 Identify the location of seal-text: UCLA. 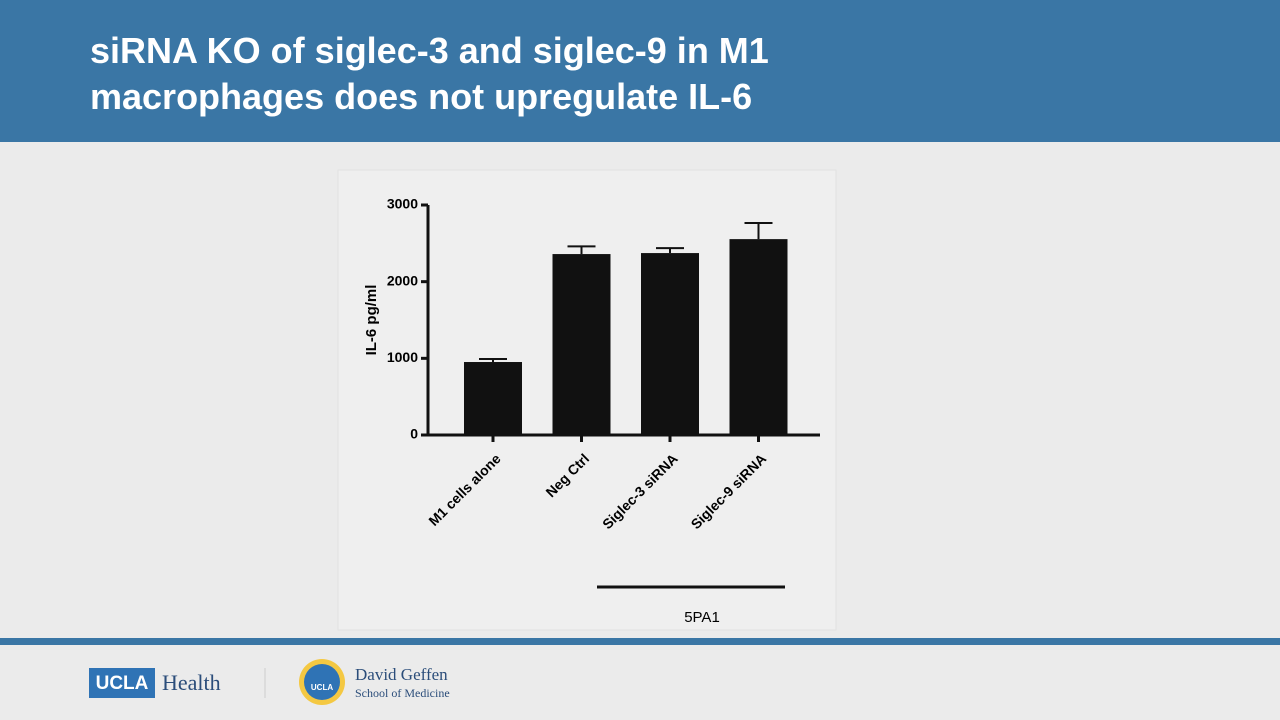
(322, 687).